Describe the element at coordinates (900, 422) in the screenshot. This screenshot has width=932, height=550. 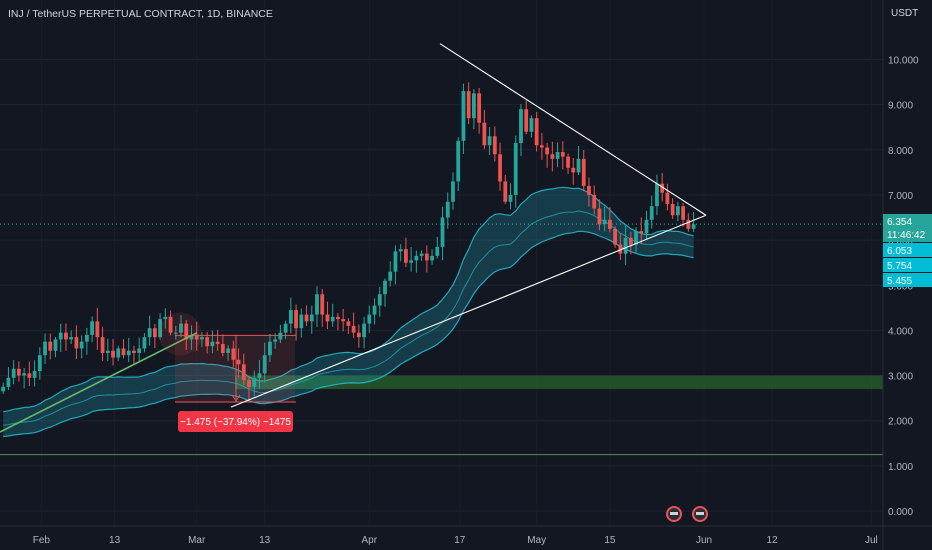
I see `price-tick-label: 2.000` at that location.